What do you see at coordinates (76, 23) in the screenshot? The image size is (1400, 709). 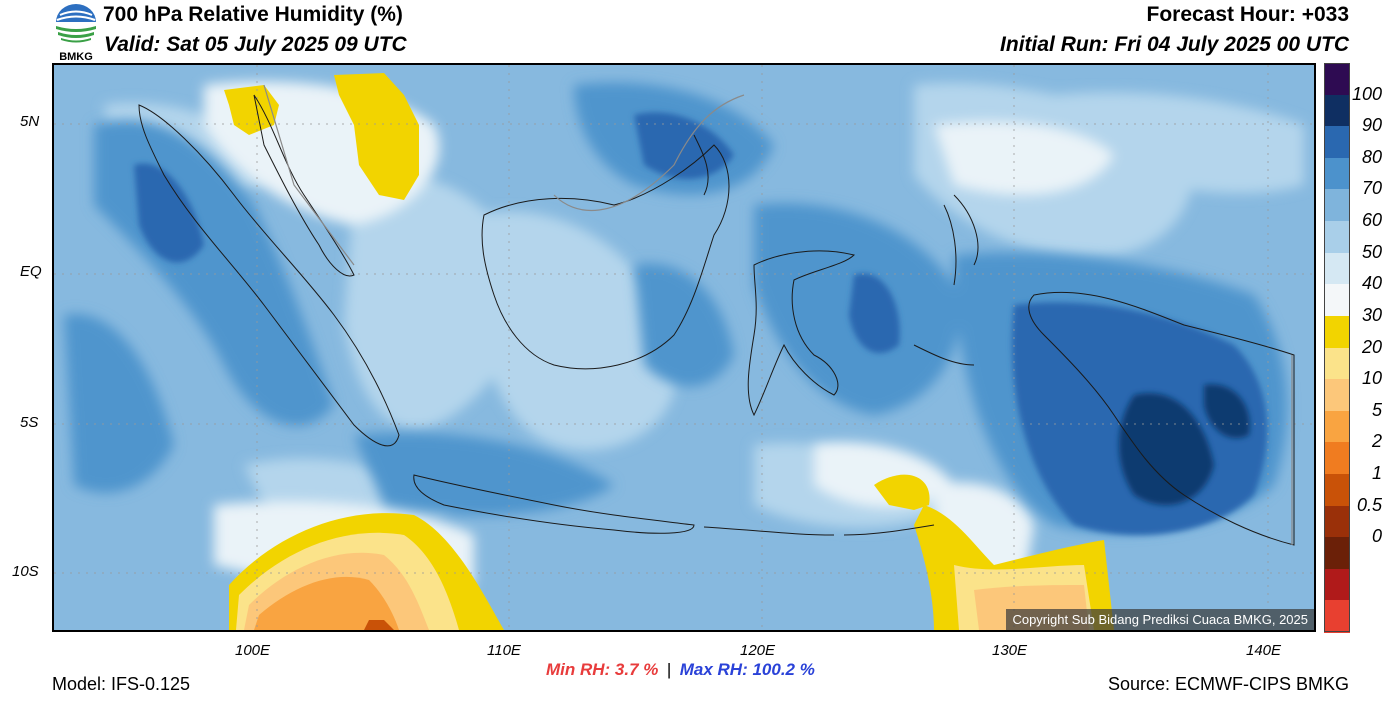 I see `bmkg-logo-icon` at bounding box center [76, 23].